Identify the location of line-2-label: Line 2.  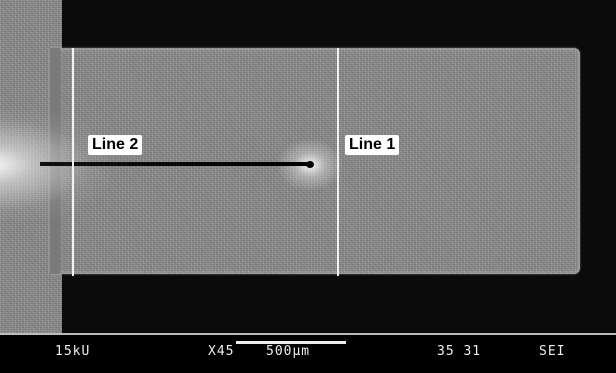
(115, 145).